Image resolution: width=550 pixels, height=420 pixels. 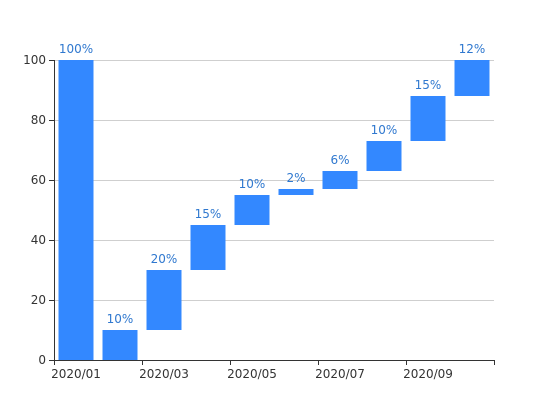 What do you see at coordinates (164, 259) in the screenshot?
I see `data-label-2020-03: 20%` at bounding box center [164, 259].